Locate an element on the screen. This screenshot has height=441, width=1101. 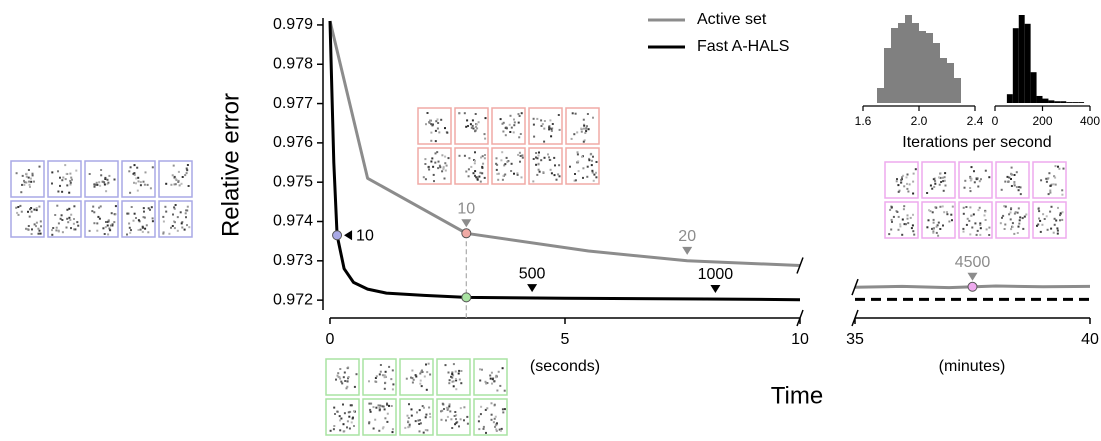
annotation: 1000 is located at coordinates (716, 274).